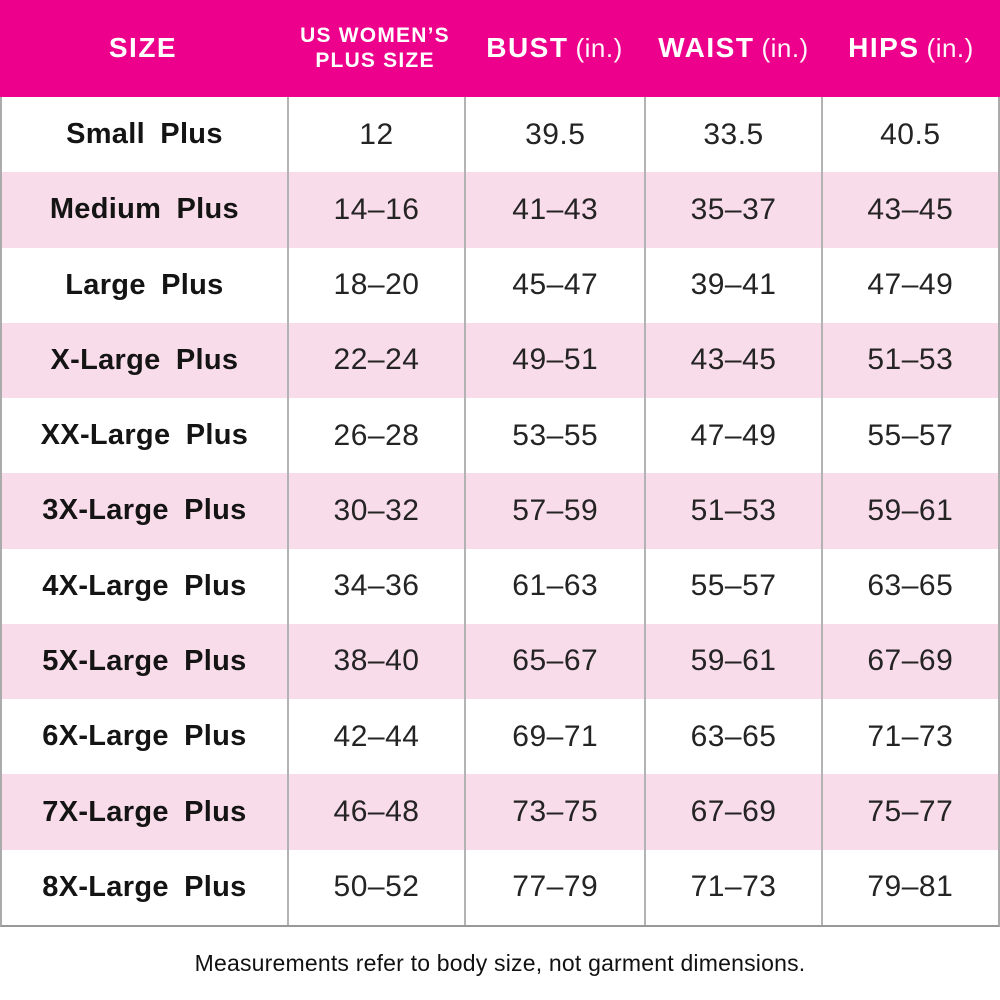  What do you see at coordinates (554, 511) in the screenshot?
I see `bust-cell: 57–59` at bounding box center [554, 511].